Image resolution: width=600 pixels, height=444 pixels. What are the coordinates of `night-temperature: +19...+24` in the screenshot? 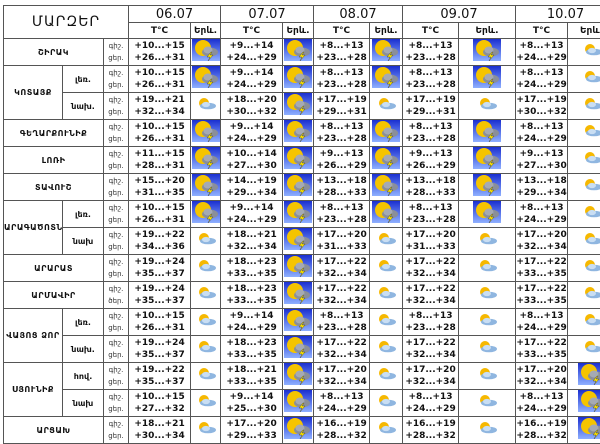 It's located at (159, 289).